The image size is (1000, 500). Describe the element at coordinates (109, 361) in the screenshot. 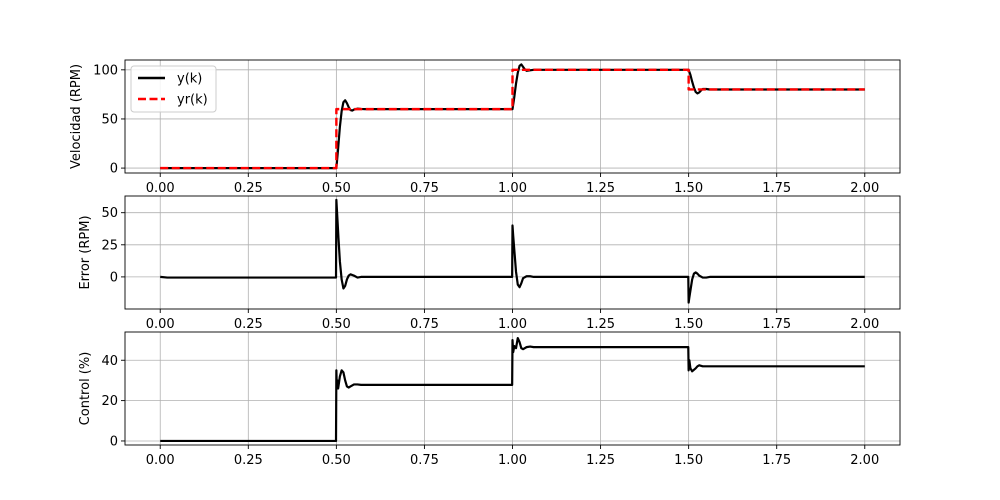

I see `y-tick-label: 40` at that location.